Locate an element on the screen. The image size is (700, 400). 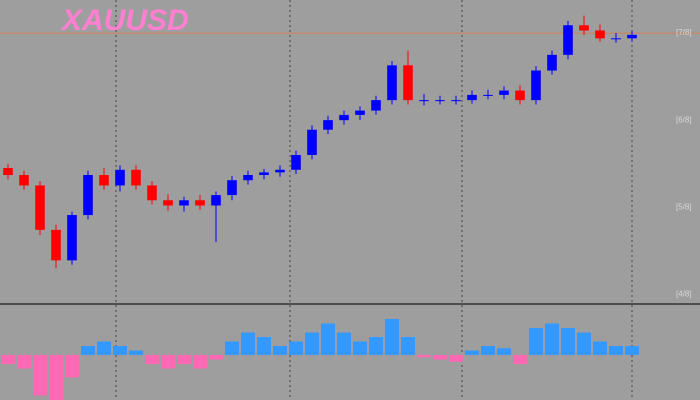
chart-title: XAUUSD is located at coordinates (124, 20).